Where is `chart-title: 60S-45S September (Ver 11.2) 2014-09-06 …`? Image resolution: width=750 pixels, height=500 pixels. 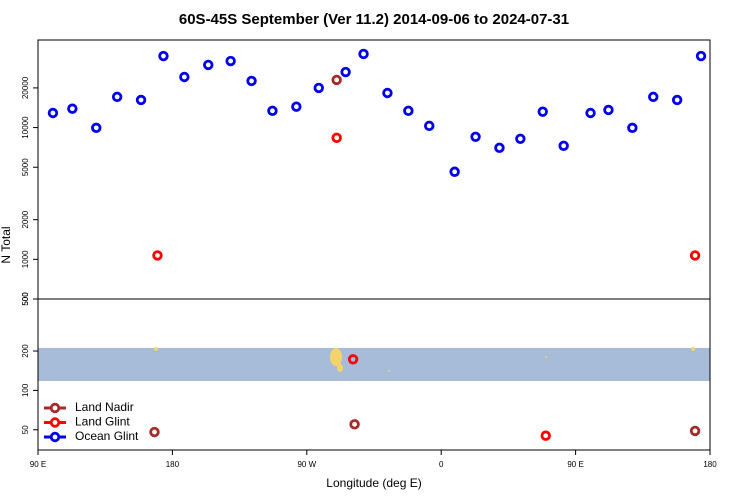 chart-title: 60S-45S September (Ver 11.2) 2014-09-06 … is located at coordinates (374, 19).